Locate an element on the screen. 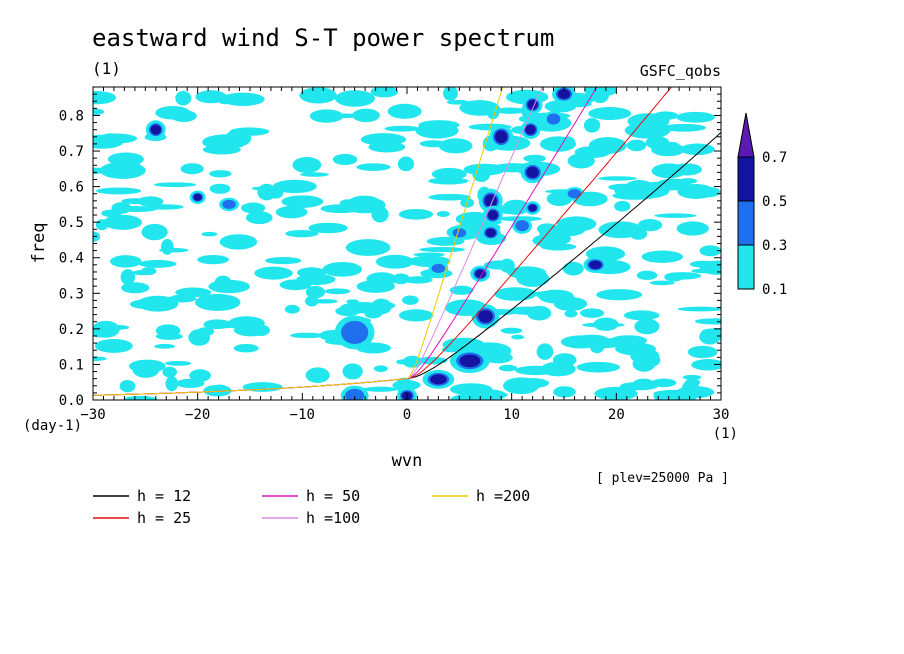 Image resolution: width=904 pixels, height=654 pixels. y-tick-label: 0.5 is located at coordinates (71, 223).